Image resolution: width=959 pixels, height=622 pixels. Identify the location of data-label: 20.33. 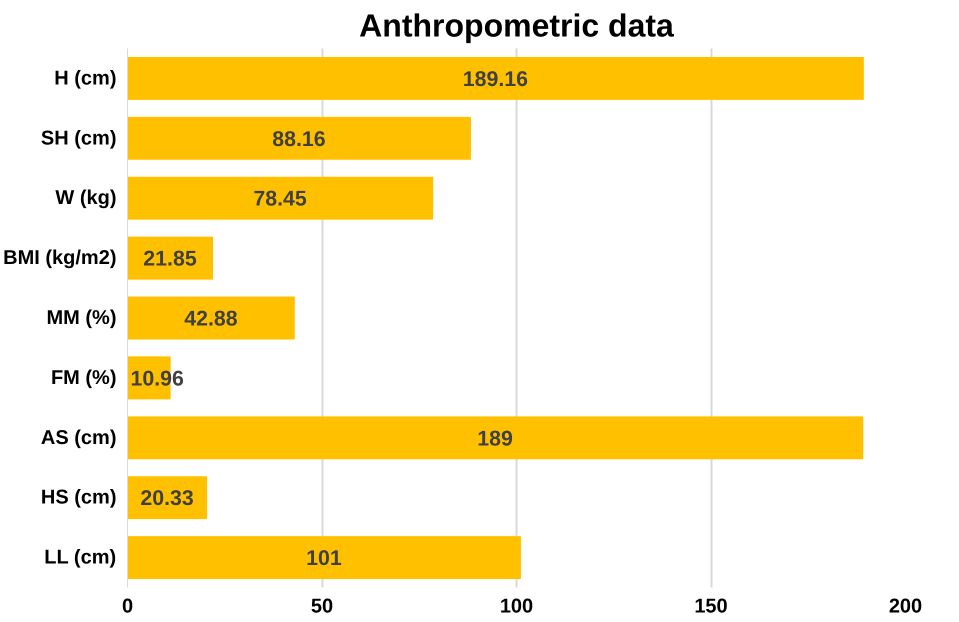
(167, 498).